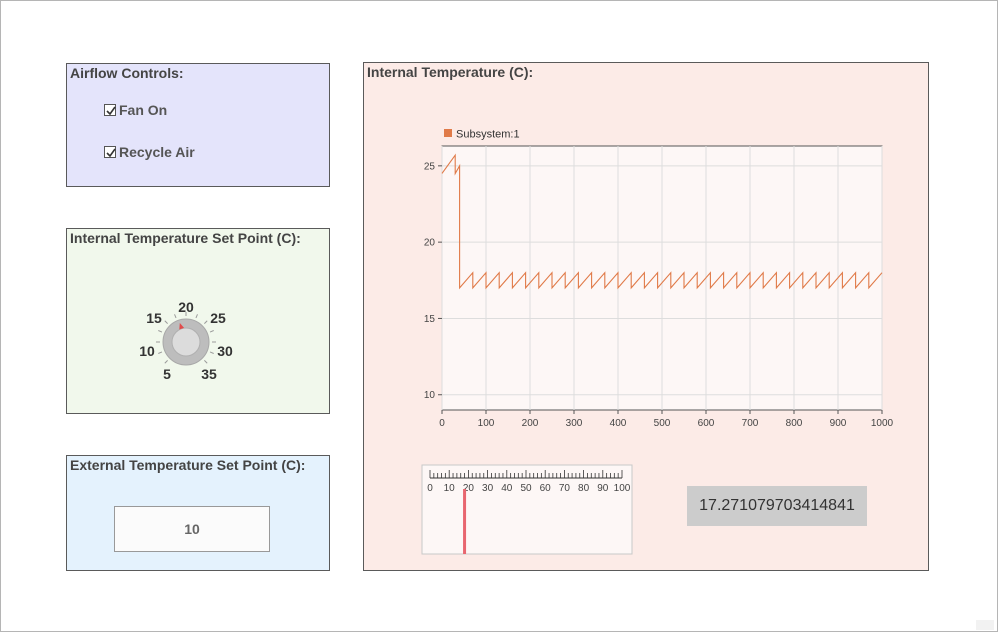 The height and width of the screenshot is (632, 998). I want to click on knob-ticks, so click(186, 338).